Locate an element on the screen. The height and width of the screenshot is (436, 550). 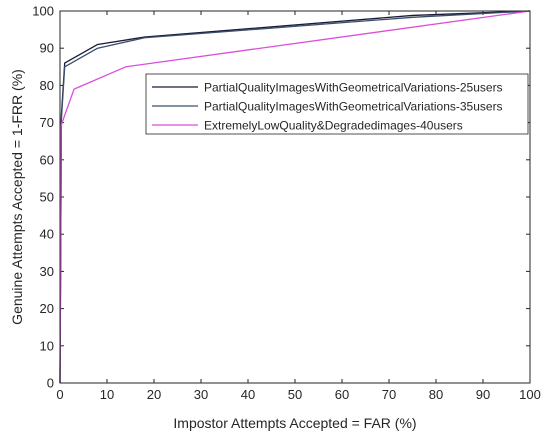
y-tick-label: 10 is located at coordinates (47, 345).